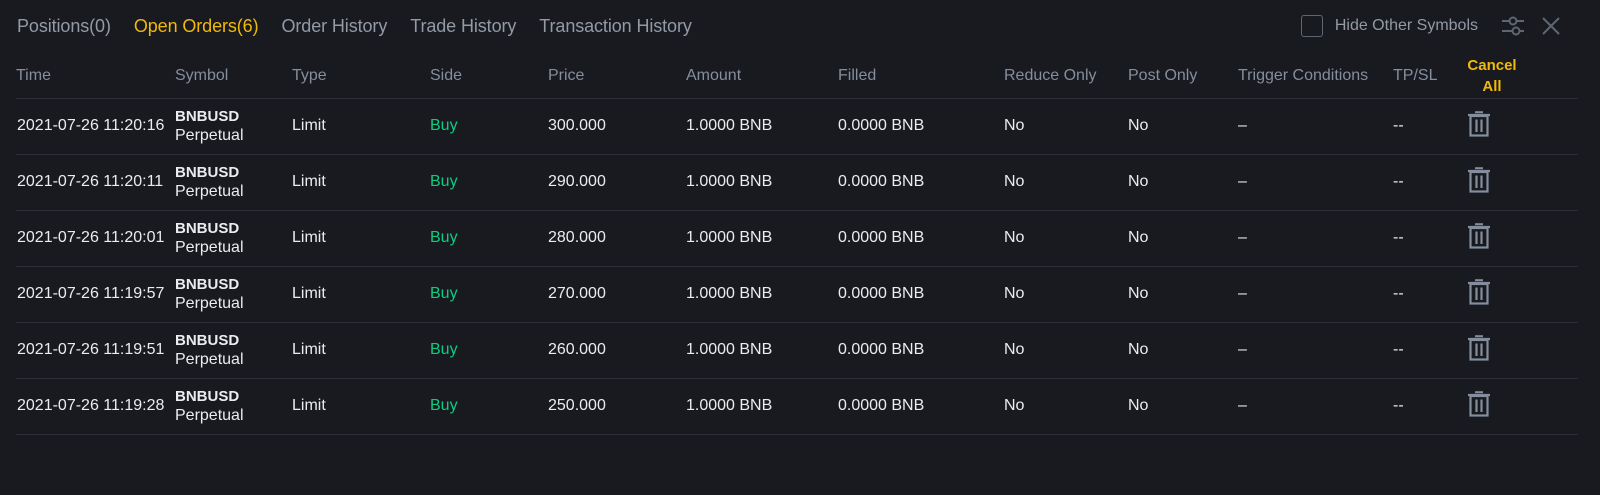 This screenshot has height=495, width=1600. I want to click on cancel-all-label-line1: Cancel, so click(1492, 66).